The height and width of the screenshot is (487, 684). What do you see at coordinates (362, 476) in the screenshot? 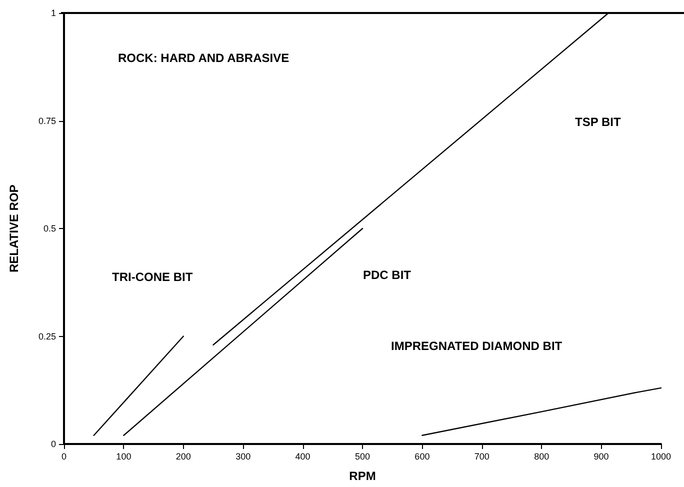
I see `x-axis-title: RPM` at bounding box center [362, 476].